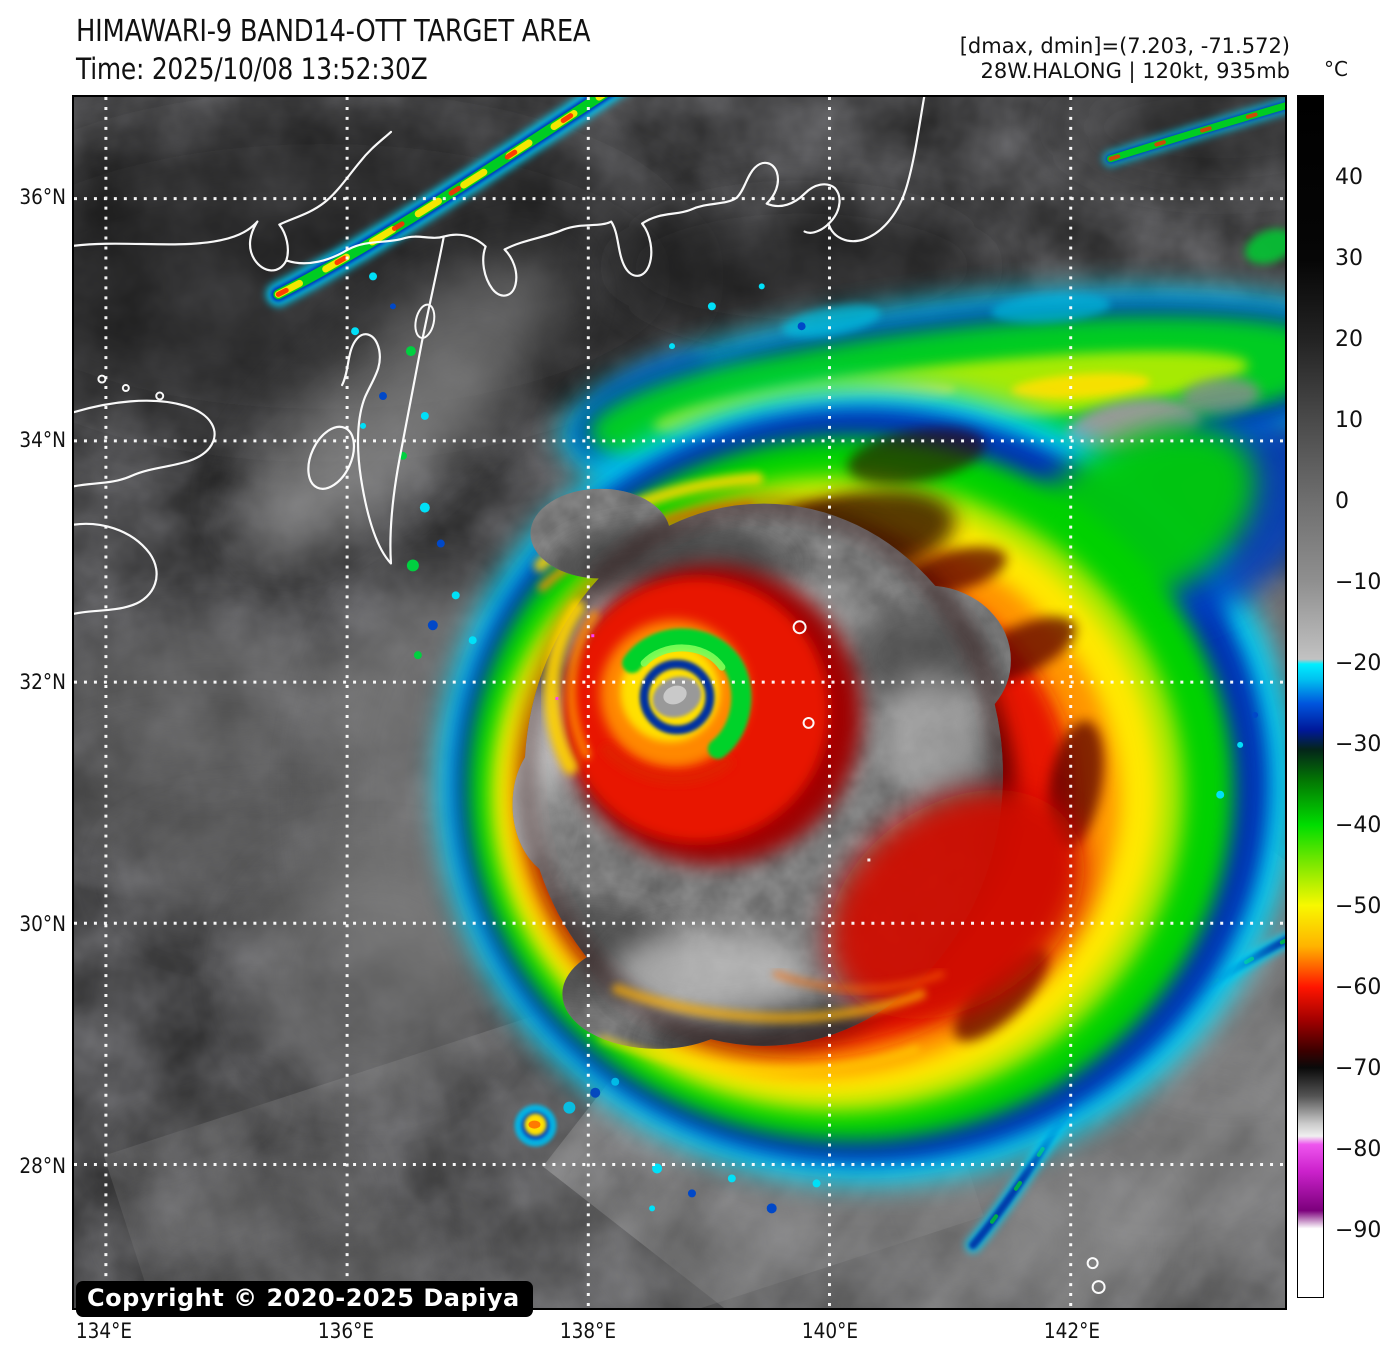 The width and height of the screenshot is (1389, 1359). I want to click on cb-tick-m10: −10, so click(1358, 582).